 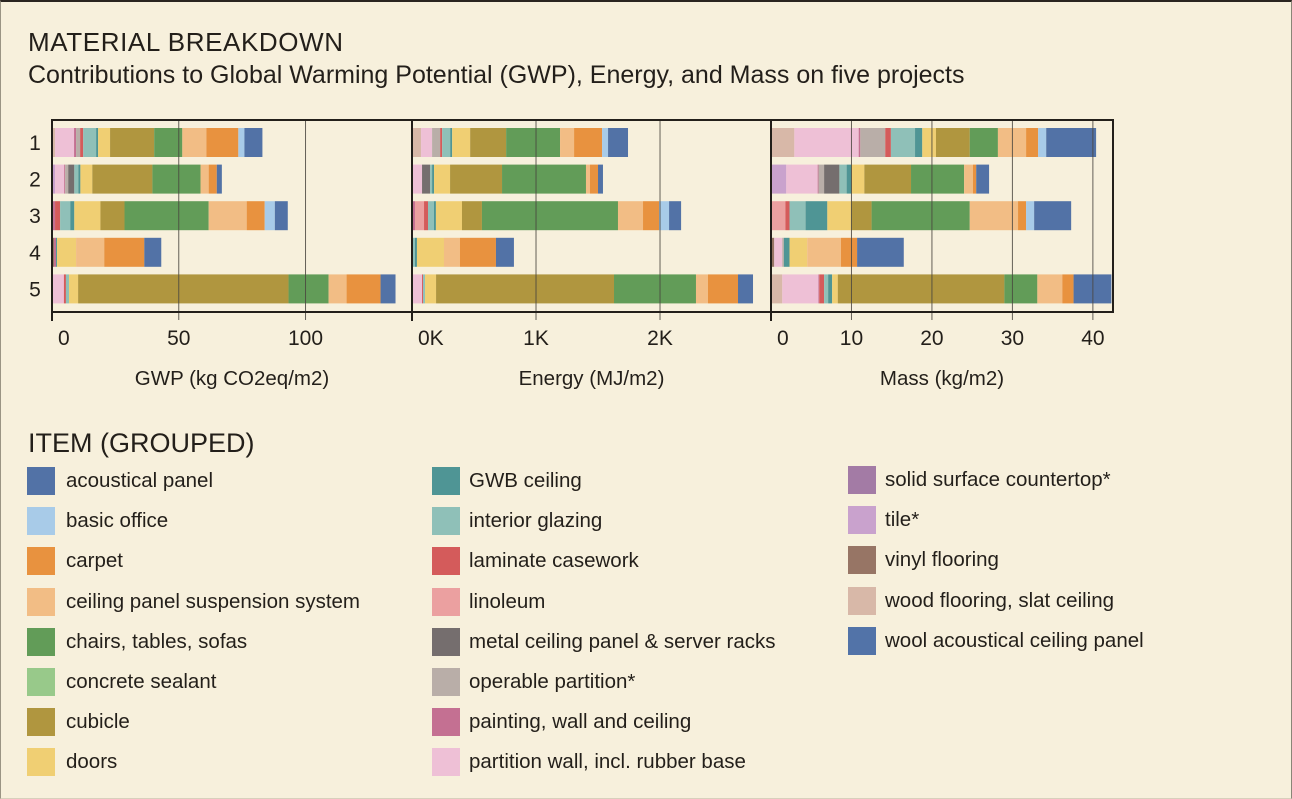 What do you see at coordinates (64, 289) in the screenshot?
I see `bar-segment-gwp-project-5-laminate-casework` at bounding box center [64, 289].